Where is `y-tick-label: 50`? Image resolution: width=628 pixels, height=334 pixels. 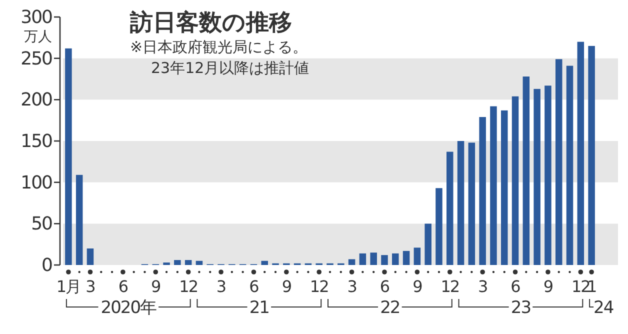 y-tick-label: 50 is located at coordinates (42, 224).